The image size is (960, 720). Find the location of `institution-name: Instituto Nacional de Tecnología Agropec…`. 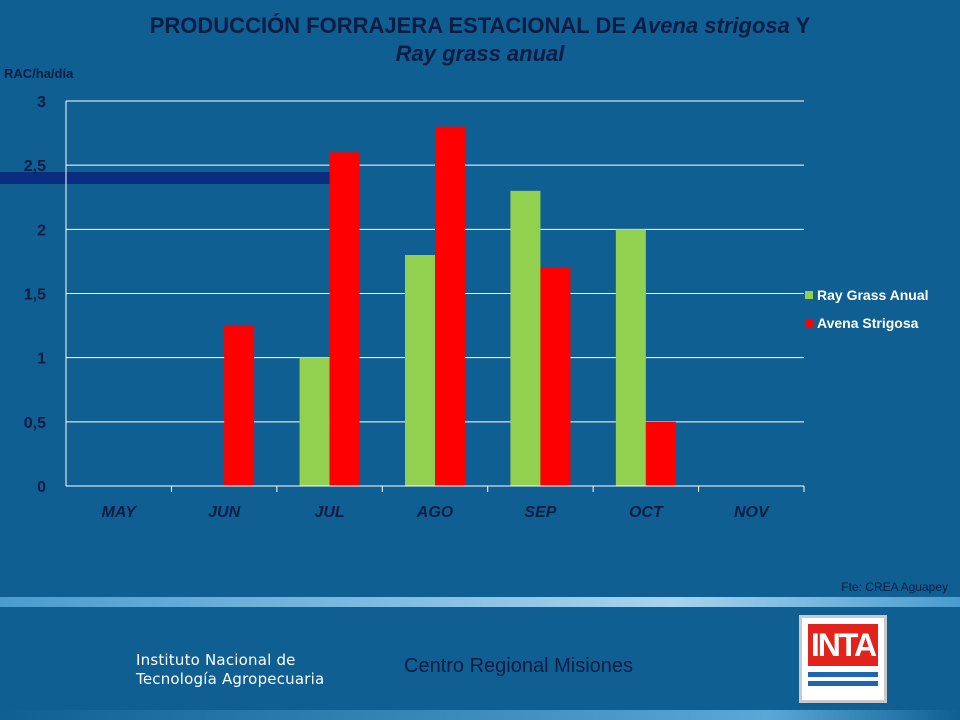

institution-name: Instituto Nacional de Tecnología Agropec… is located at coordinates (230, 670).